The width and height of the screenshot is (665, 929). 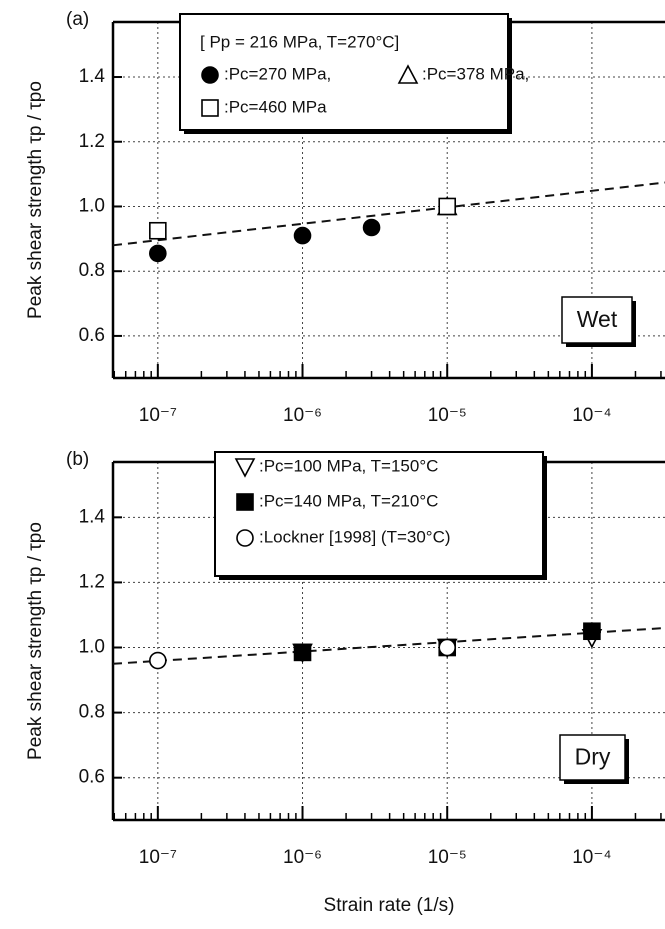 I want to click on legend-label: :Pc=100 MPa, T=150°C, so click(x=348, y=465).